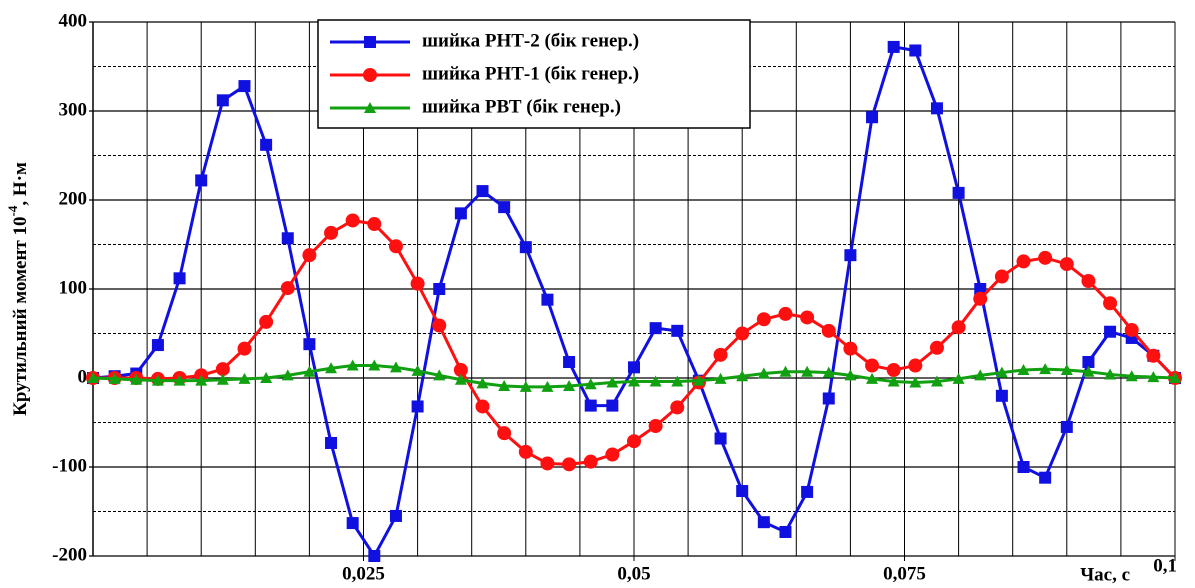 The image size is (1195, 588). I want to click on x-axis-label: Час, с, so click(1105, 574).